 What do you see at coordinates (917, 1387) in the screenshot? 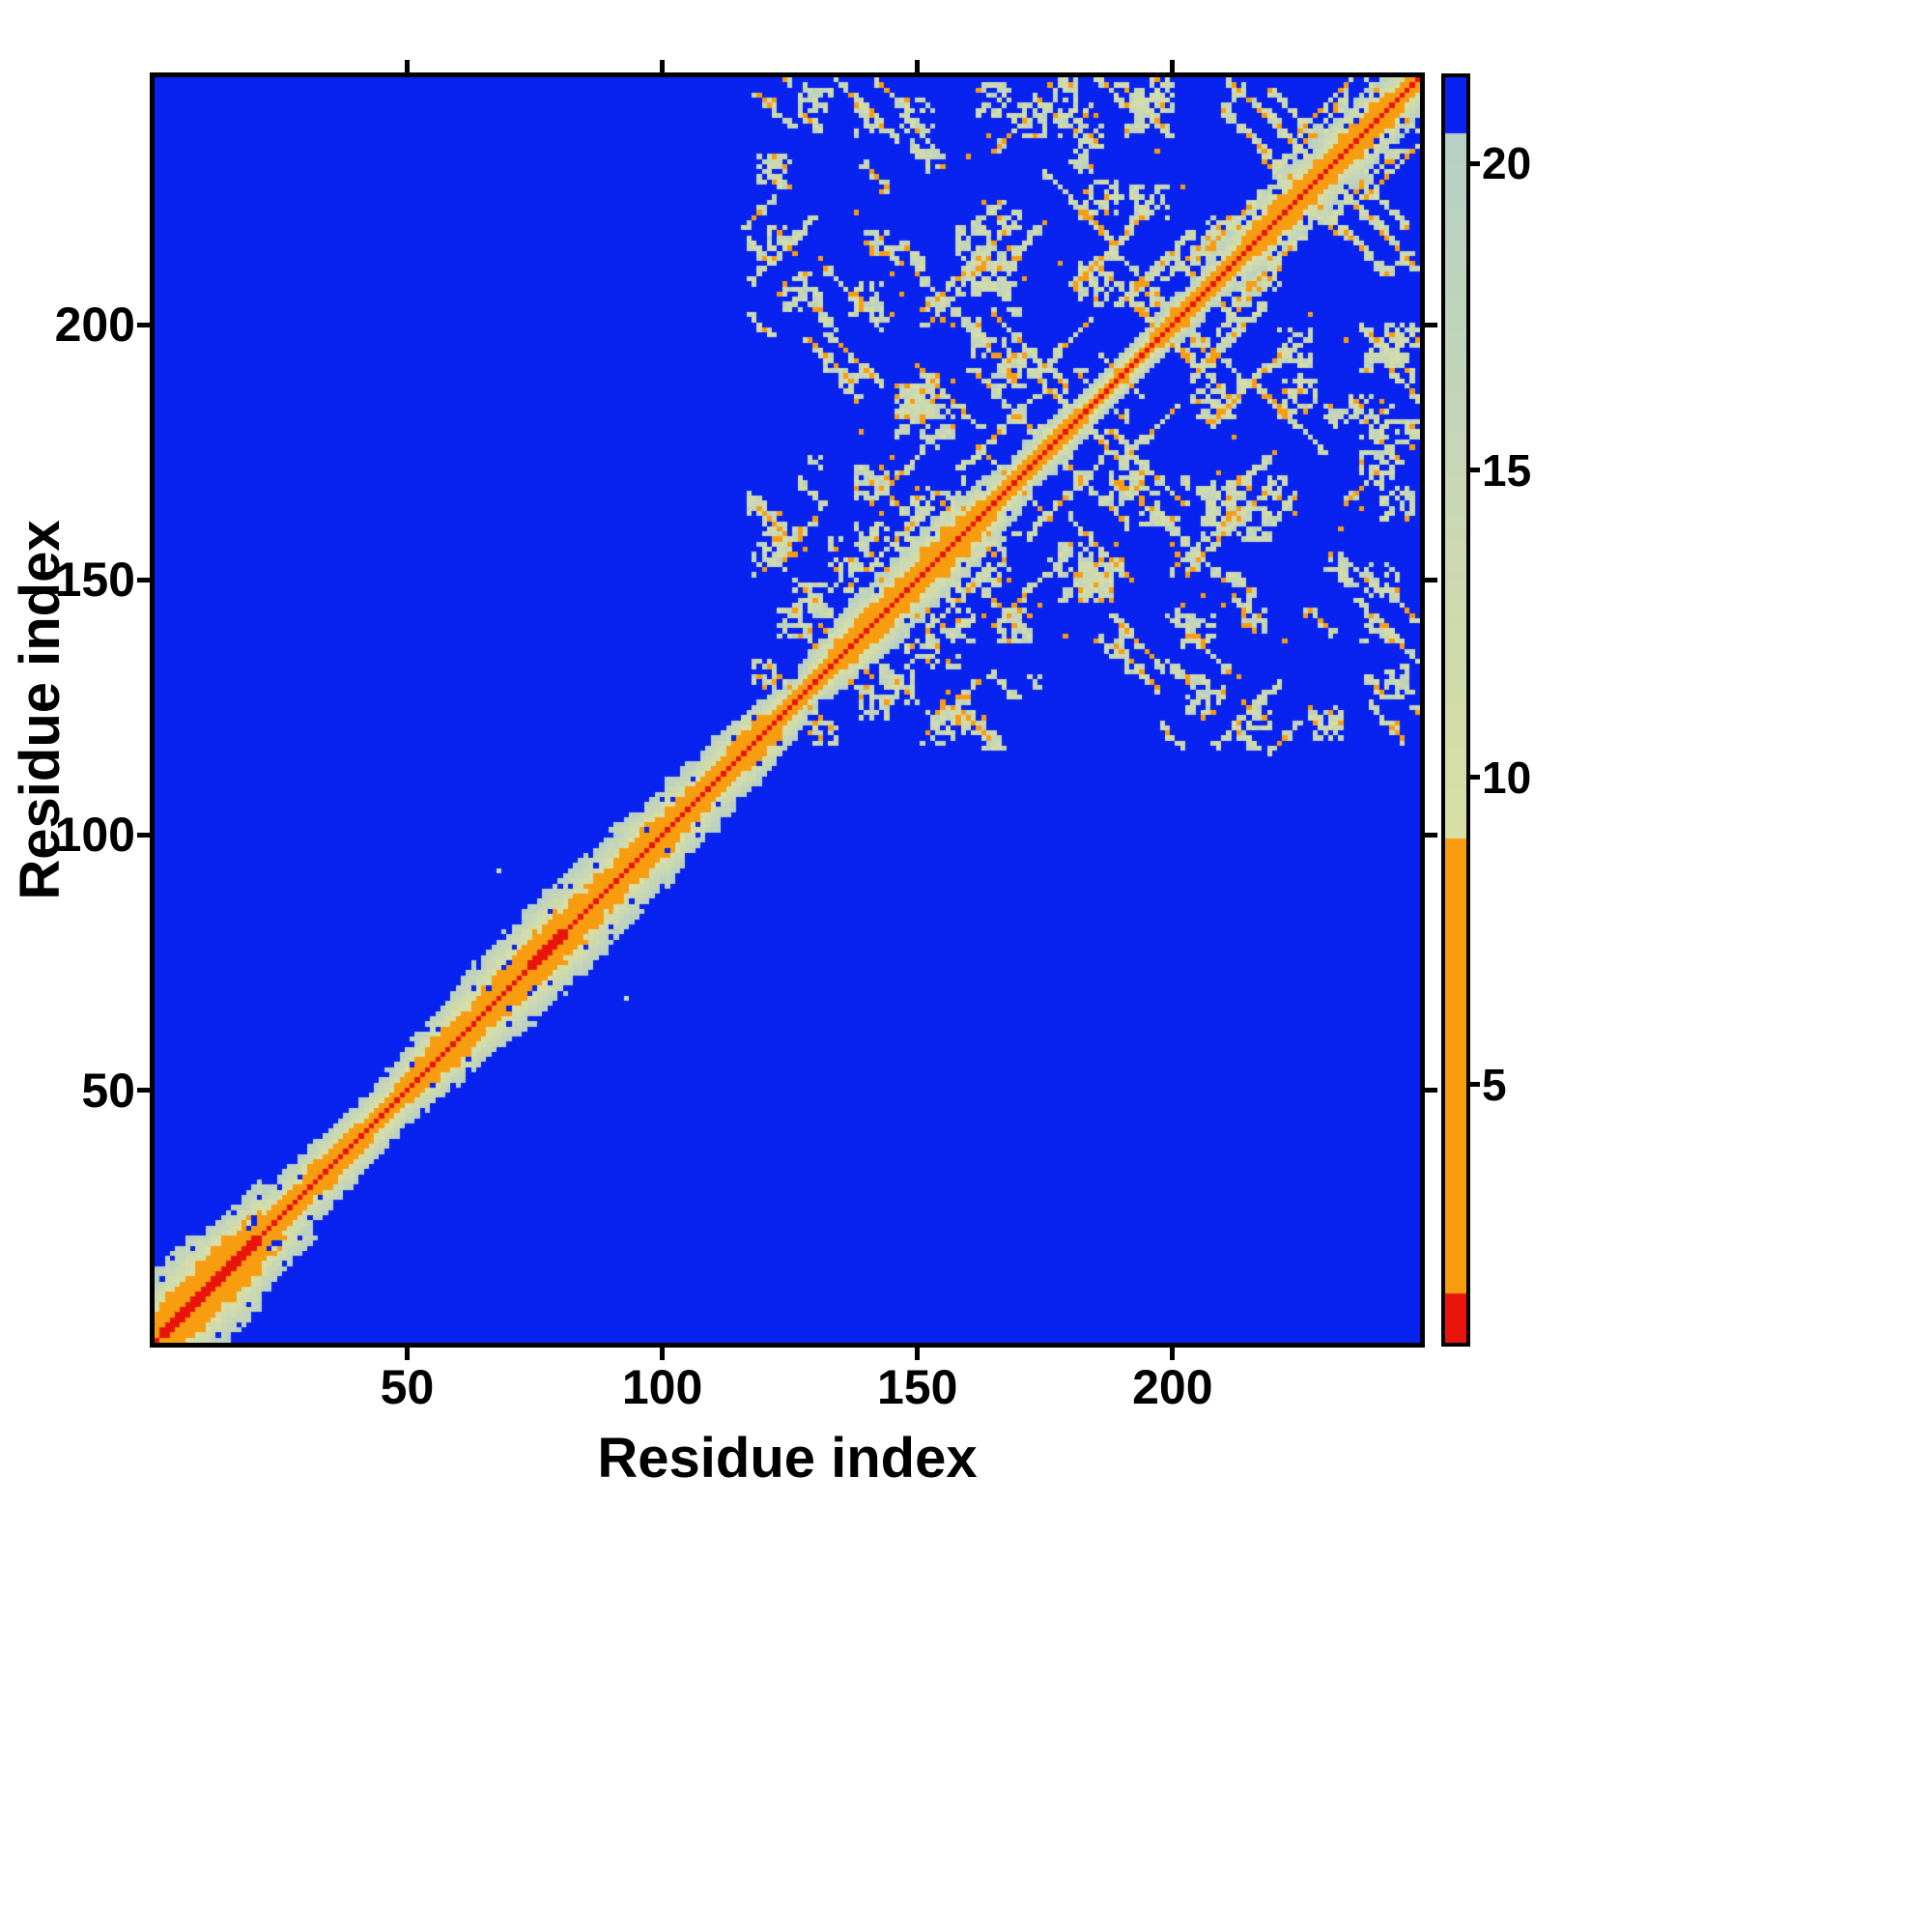
I see `x-tick-label: 150` at bounding box center [917, 1387].